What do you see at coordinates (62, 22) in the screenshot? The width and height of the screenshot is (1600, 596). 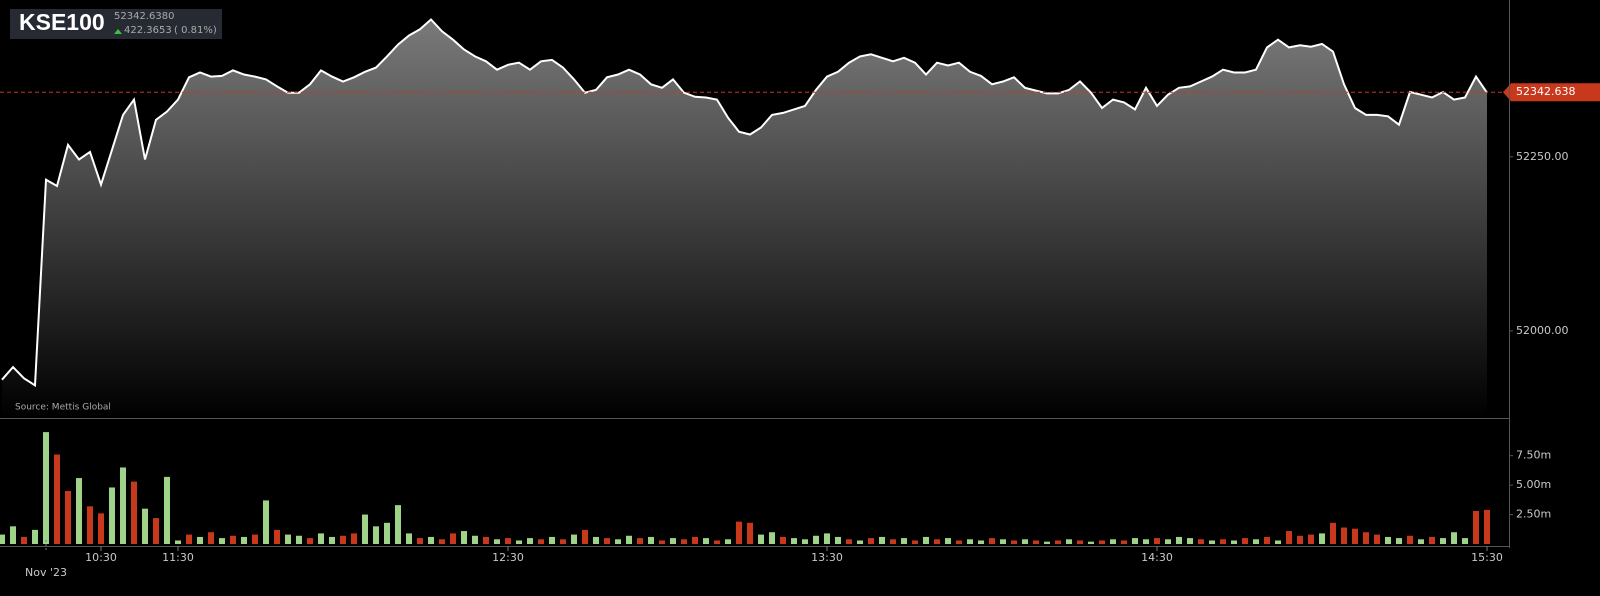 I see `header-title: KSE100` at bounding box center [62, 22].